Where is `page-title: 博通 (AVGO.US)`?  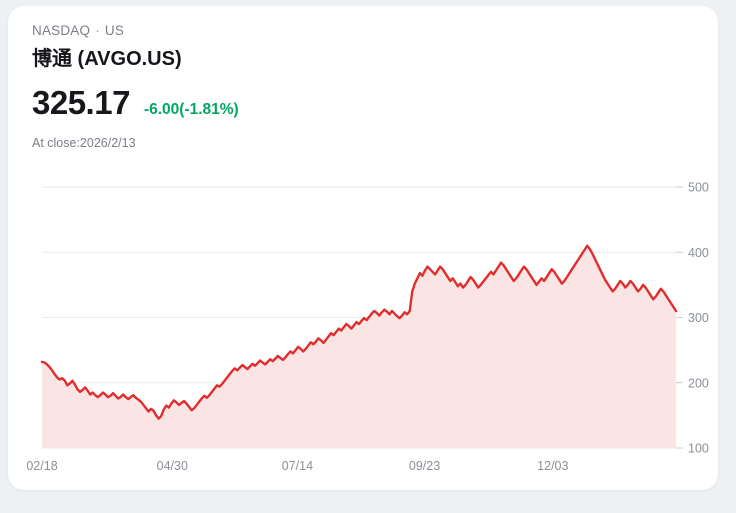 page-title: 博通 (AVGO.US) is located at coordinates (107, 59).